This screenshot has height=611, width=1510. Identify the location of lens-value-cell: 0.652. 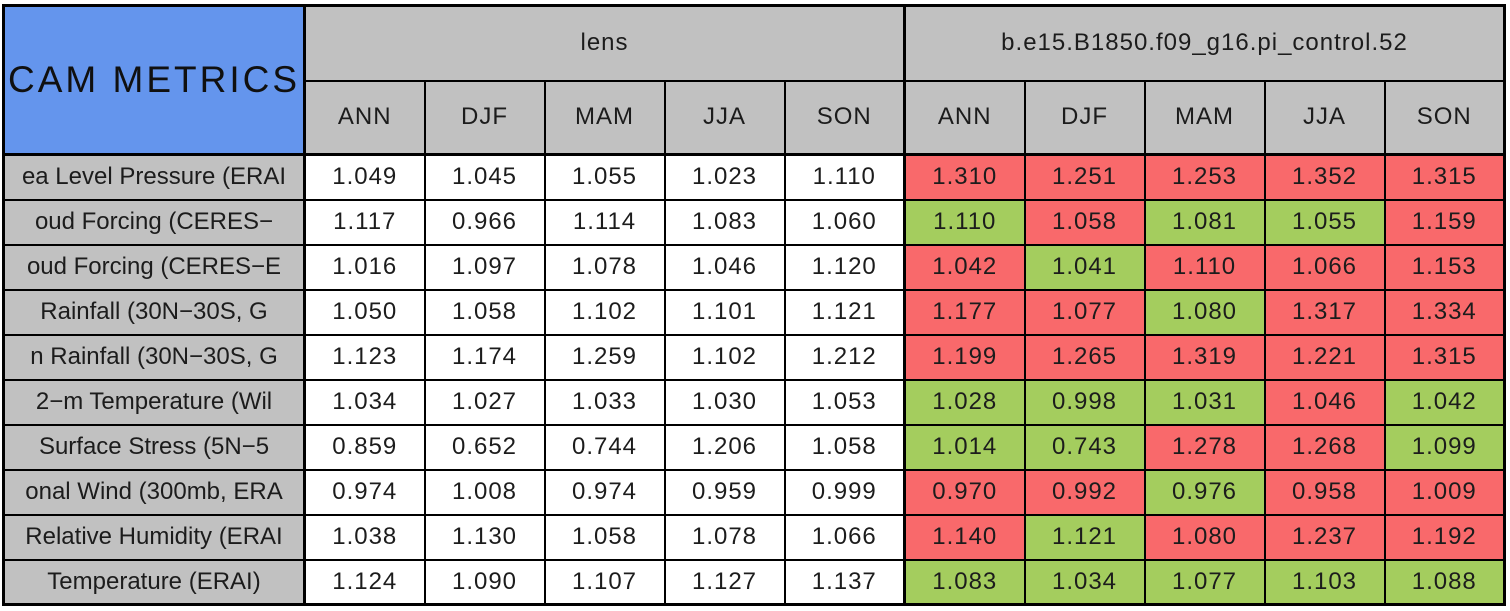
(484, 447).